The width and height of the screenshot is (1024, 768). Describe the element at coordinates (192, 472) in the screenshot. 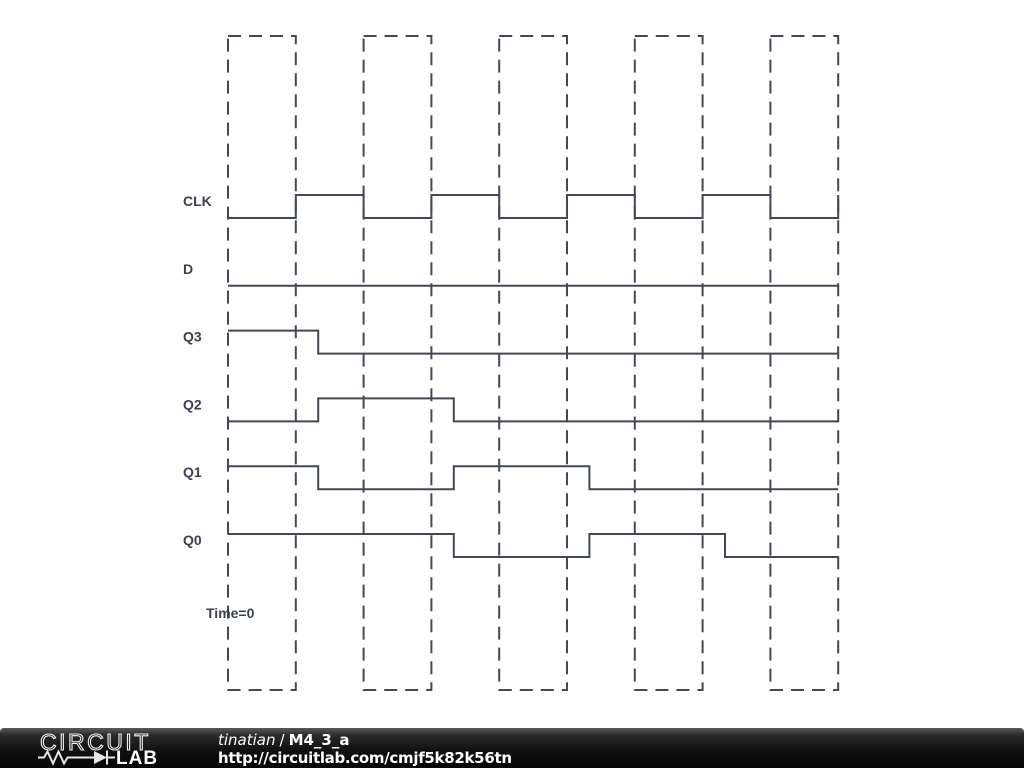

I see `signal-label-Q1: Q1` at that location.